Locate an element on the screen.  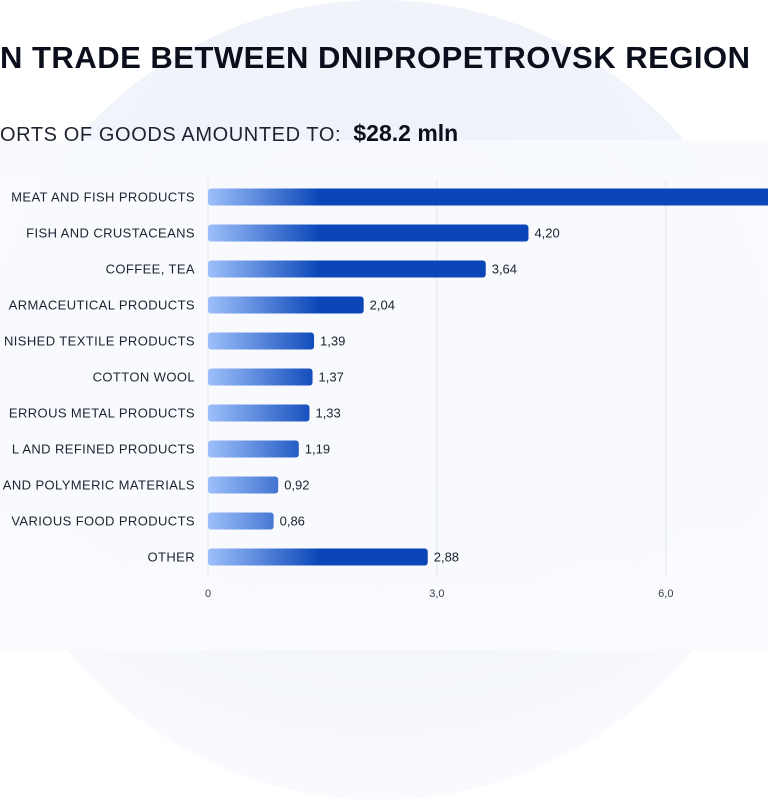
subtitle-amount: $28.2 mln is located at coordinates (406, 133).